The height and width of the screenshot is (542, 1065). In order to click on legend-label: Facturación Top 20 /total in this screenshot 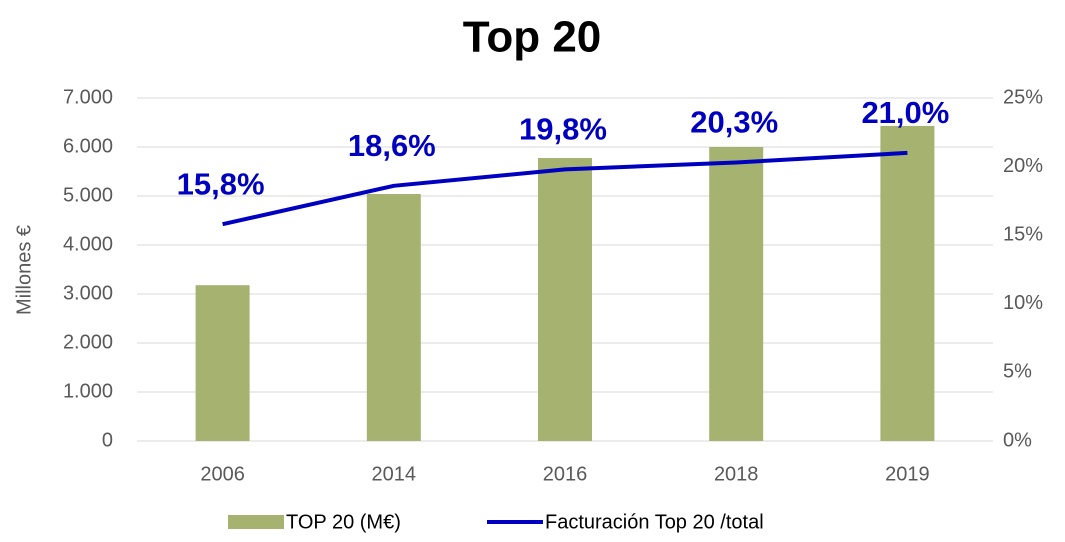, I will do `click(654, 522)`.